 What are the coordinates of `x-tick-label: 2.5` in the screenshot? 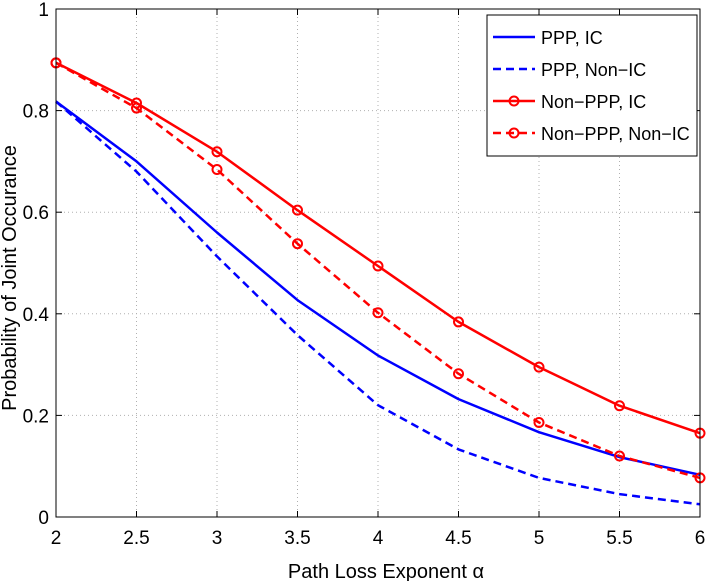 It's located at (136, 538).